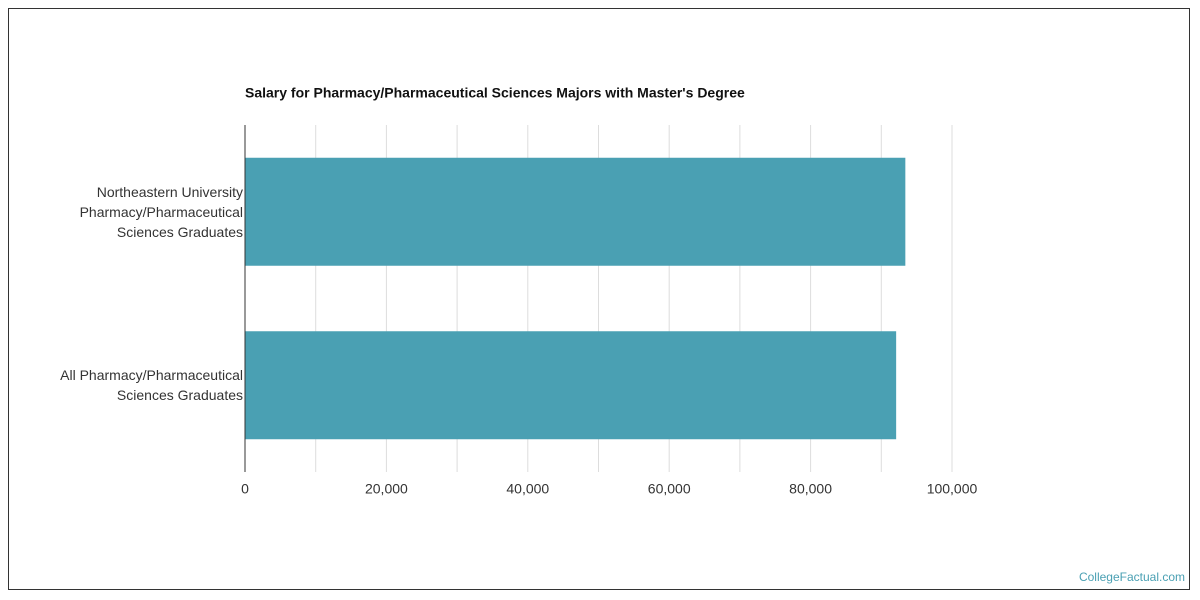 This screenshot has width=1200, height=600. What do you see at coordinates (952, 489) in the screenshot?
I see `x-tick-label: 100,000` at bounding box center [952, 489].